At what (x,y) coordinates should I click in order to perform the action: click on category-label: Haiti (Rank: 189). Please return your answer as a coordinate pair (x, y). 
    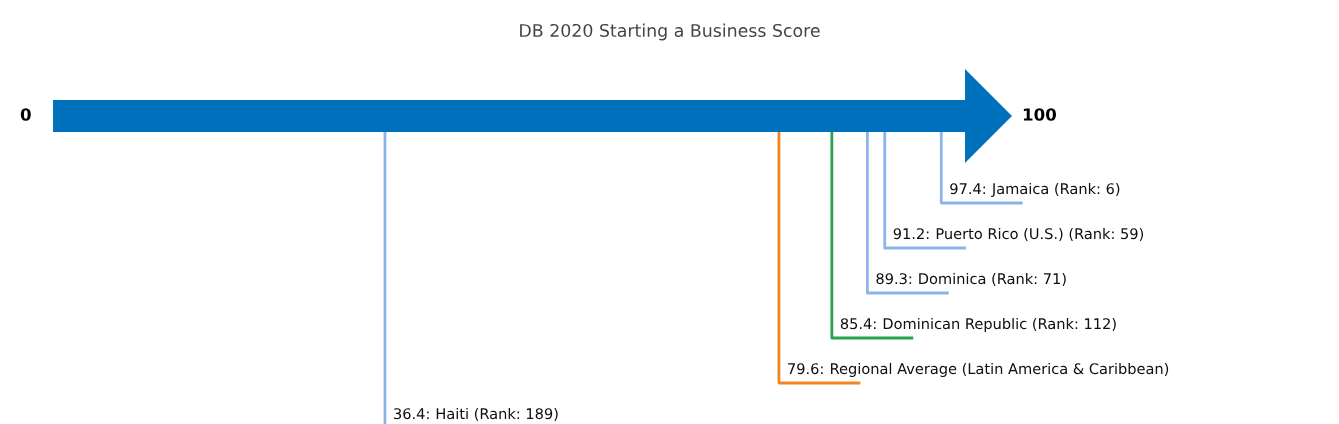
    Looking at the image, I should click on (497, 414).